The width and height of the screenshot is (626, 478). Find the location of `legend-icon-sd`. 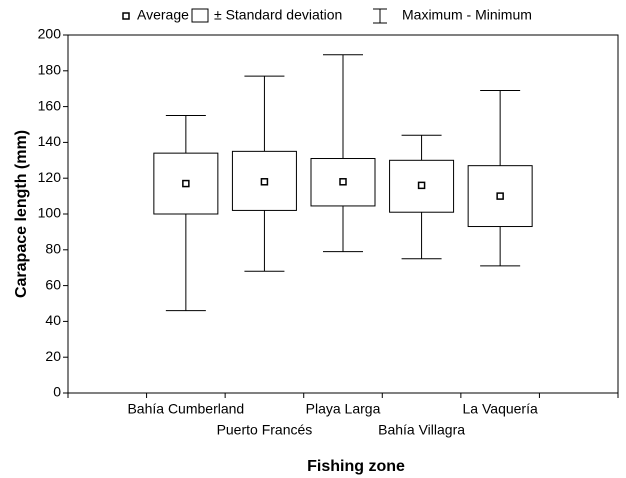

legend-icon-sd is located at coordinates (200, 15).